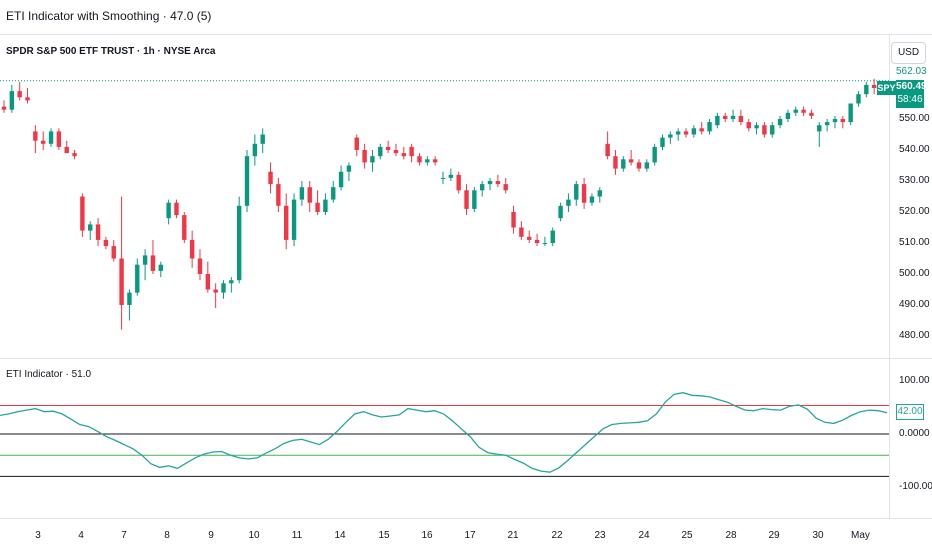 This screenshot has width=932, height=550. Describe the element at coordinates (910, 99) in the screenshot. I see `countdown: 58:46` at that location.